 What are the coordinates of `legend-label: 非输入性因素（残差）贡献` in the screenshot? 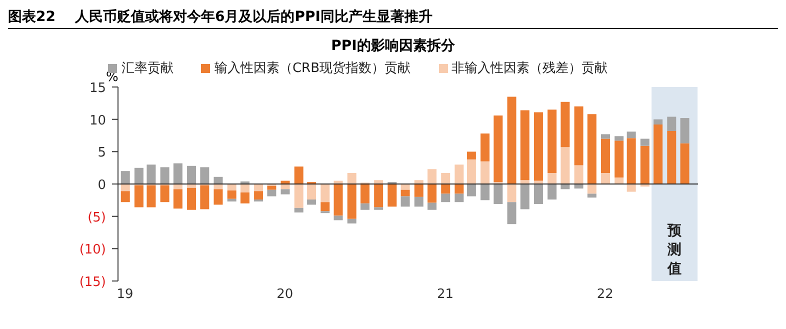 It's located at (529, 68).